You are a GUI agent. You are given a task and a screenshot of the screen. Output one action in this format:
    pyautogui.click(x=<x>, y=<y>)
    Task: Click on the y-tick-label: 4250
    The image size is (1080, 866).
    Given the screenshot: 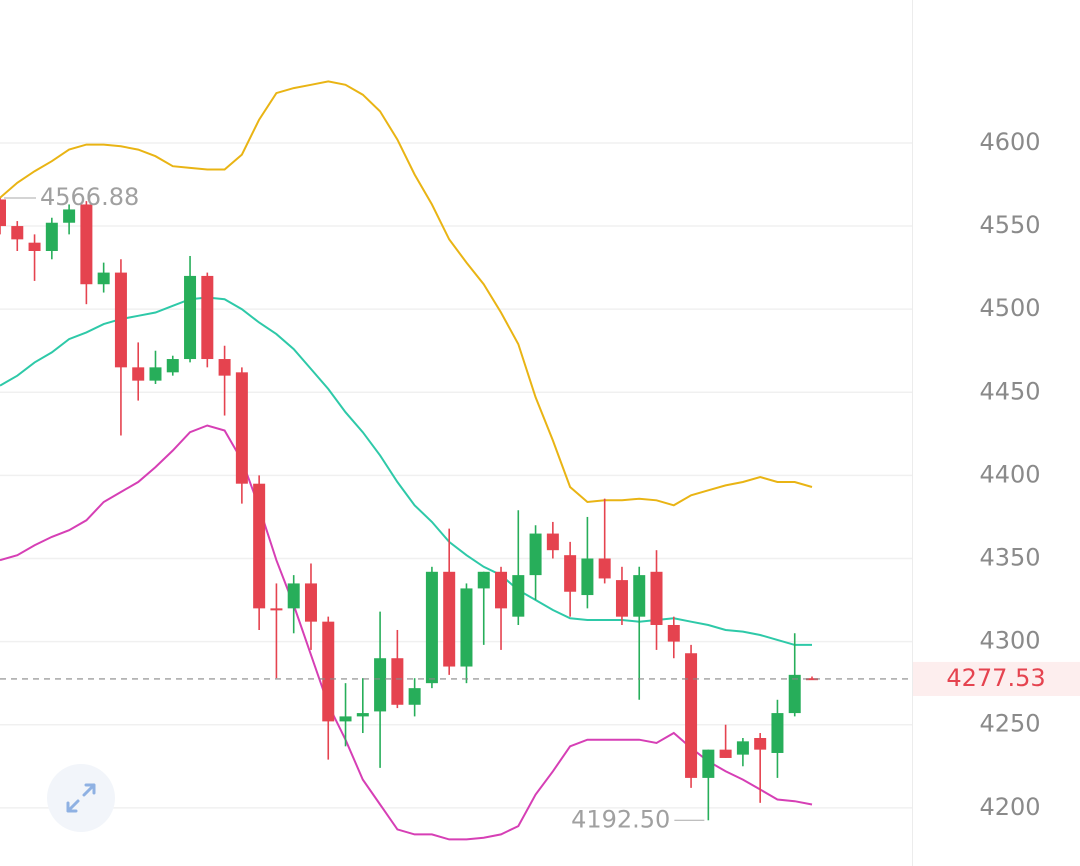 What is the action you would take?
    pyautogui.click(x=1009, y=724)
    